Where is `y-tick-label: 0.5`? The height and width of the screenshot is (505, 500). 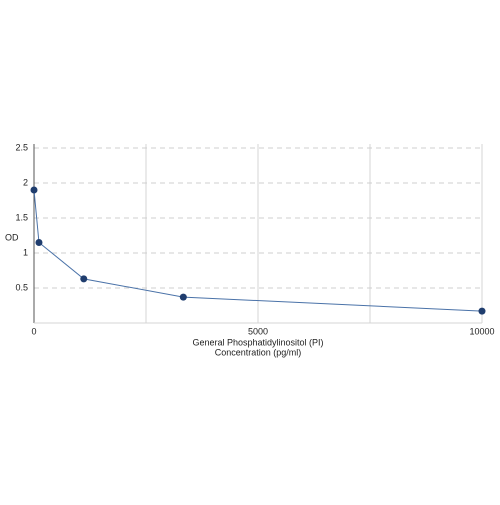
y-tick-label: 0.5 is located at coordinates (21, 287).